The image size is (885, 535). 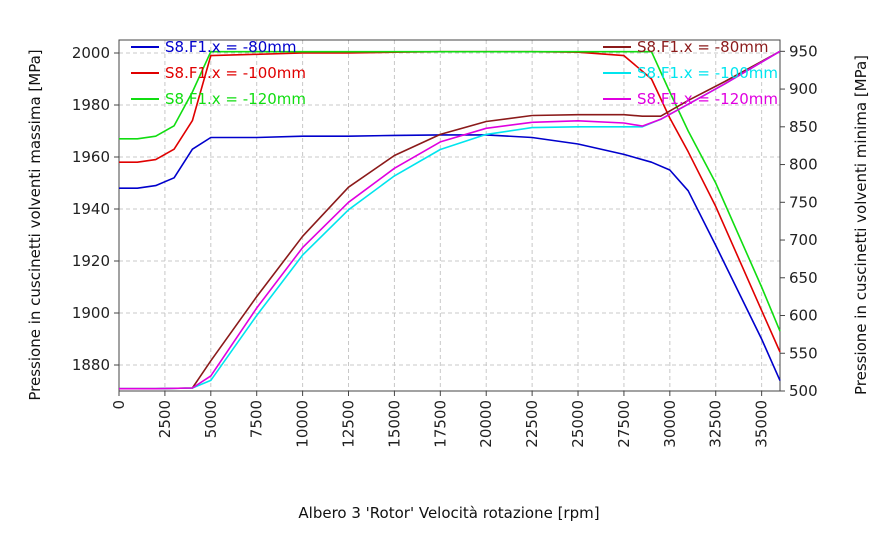 I want to click on y-left-tick-label: 1980, so click(x=91, y=105).